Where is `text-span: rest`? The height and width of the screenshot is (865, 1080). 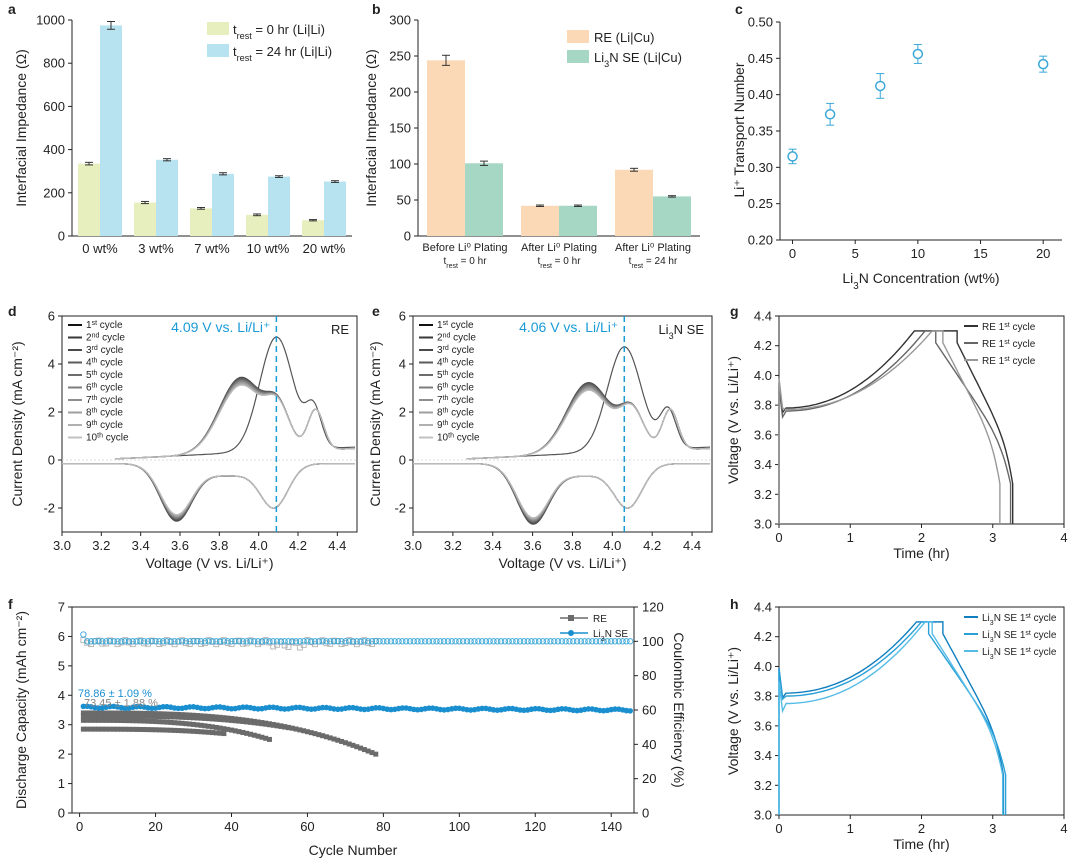 text-span: rest is located at coordinates (245, 36).